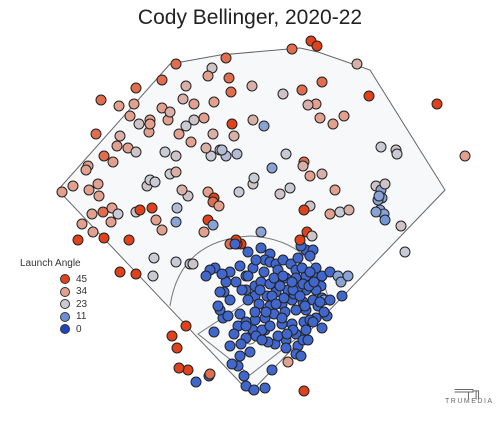 This screenshot has width=500, height=432. Describe the element at coordinates (468, 390) in the screenshot. I see `trumedia-logo-icon: ═╤╖` at that location.